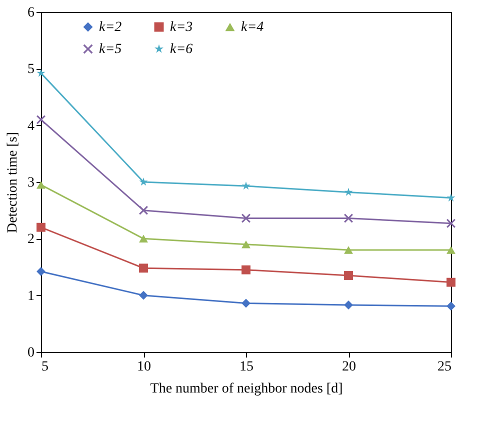 This screenshot has width=496, height=425. I want to click on x-axis-title: The number of neighbor nodes [d], so click(246, 389).